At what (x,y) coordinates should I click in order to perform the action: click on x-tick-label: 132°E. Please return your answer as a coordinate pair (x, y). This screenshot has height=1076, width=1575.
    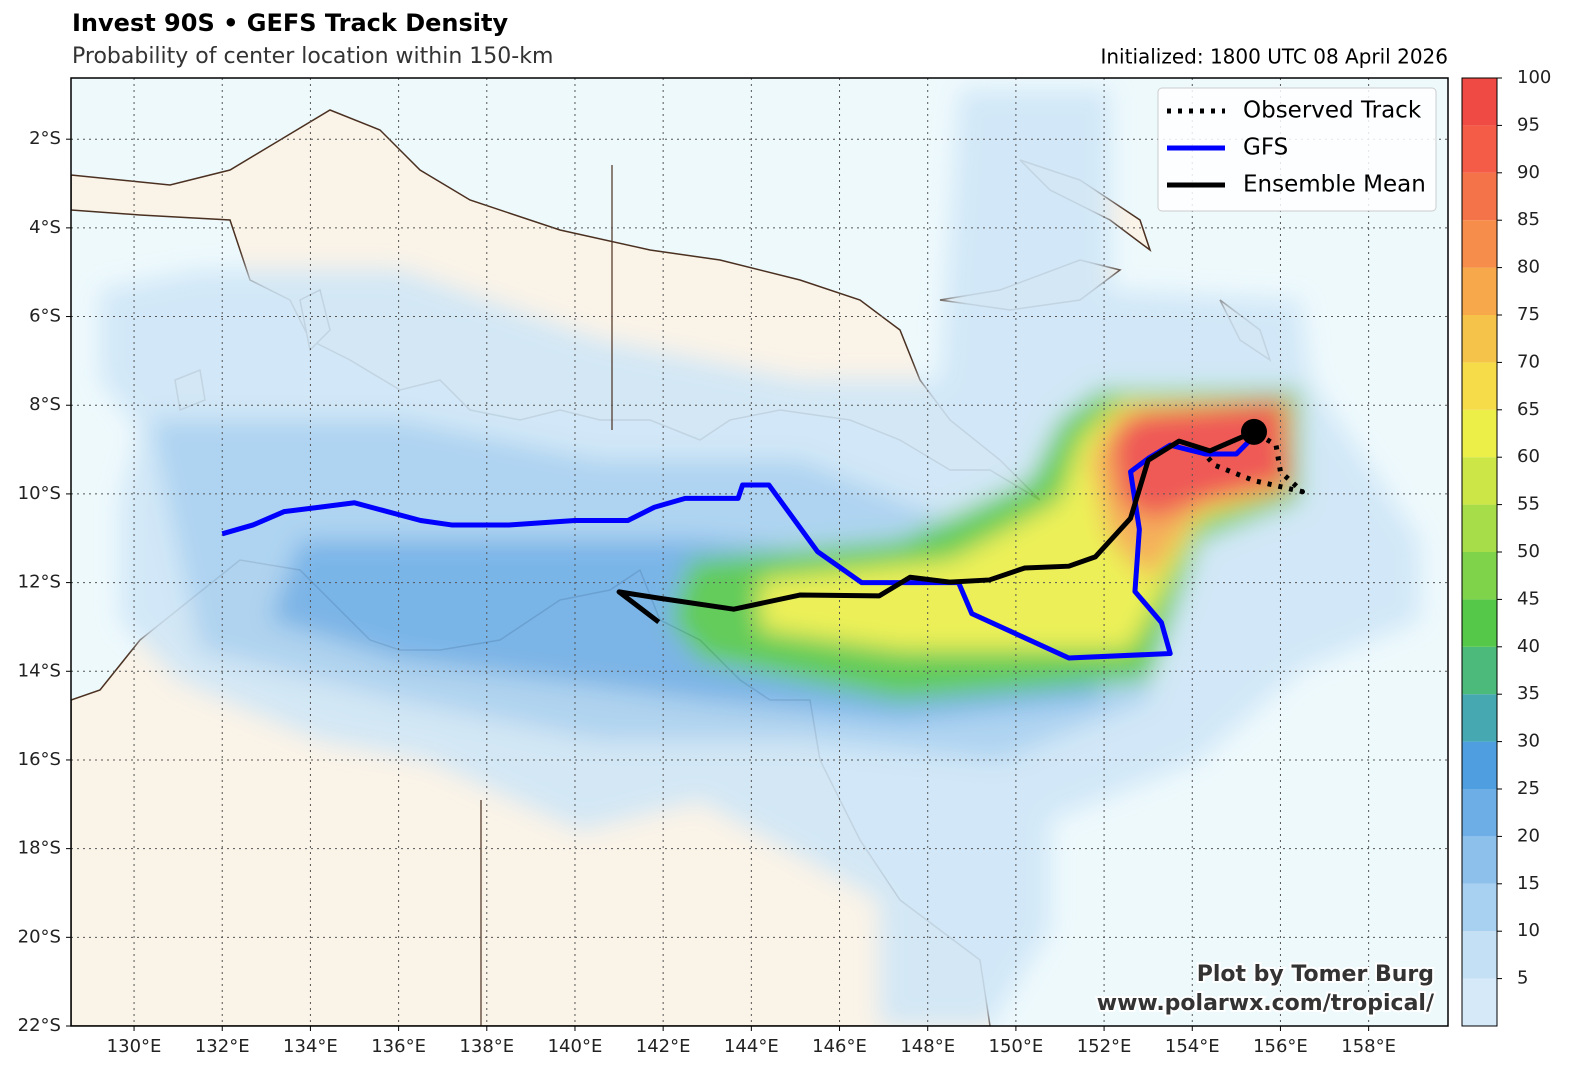
    Looking at the image, I should click on (222, 1046).